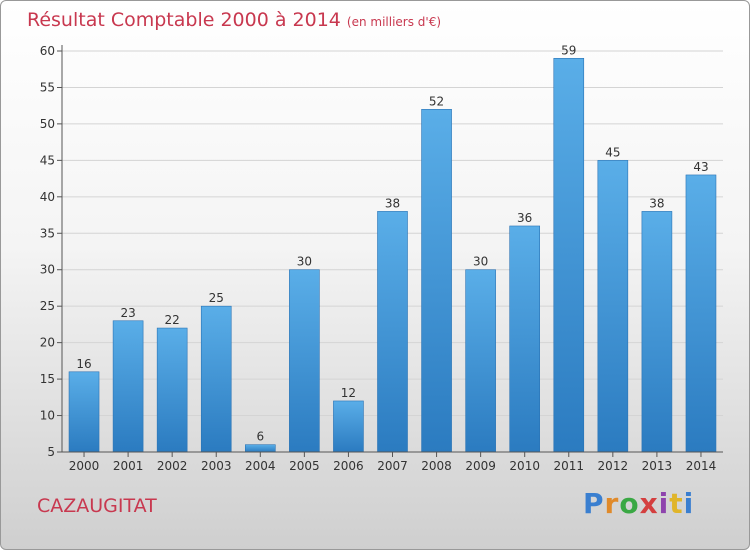 The height and width of the screenshot is (550, 750). Describe the element at coordinates (480, 466) in the screenshot. I see `x-tick-label: 2009` at that location.